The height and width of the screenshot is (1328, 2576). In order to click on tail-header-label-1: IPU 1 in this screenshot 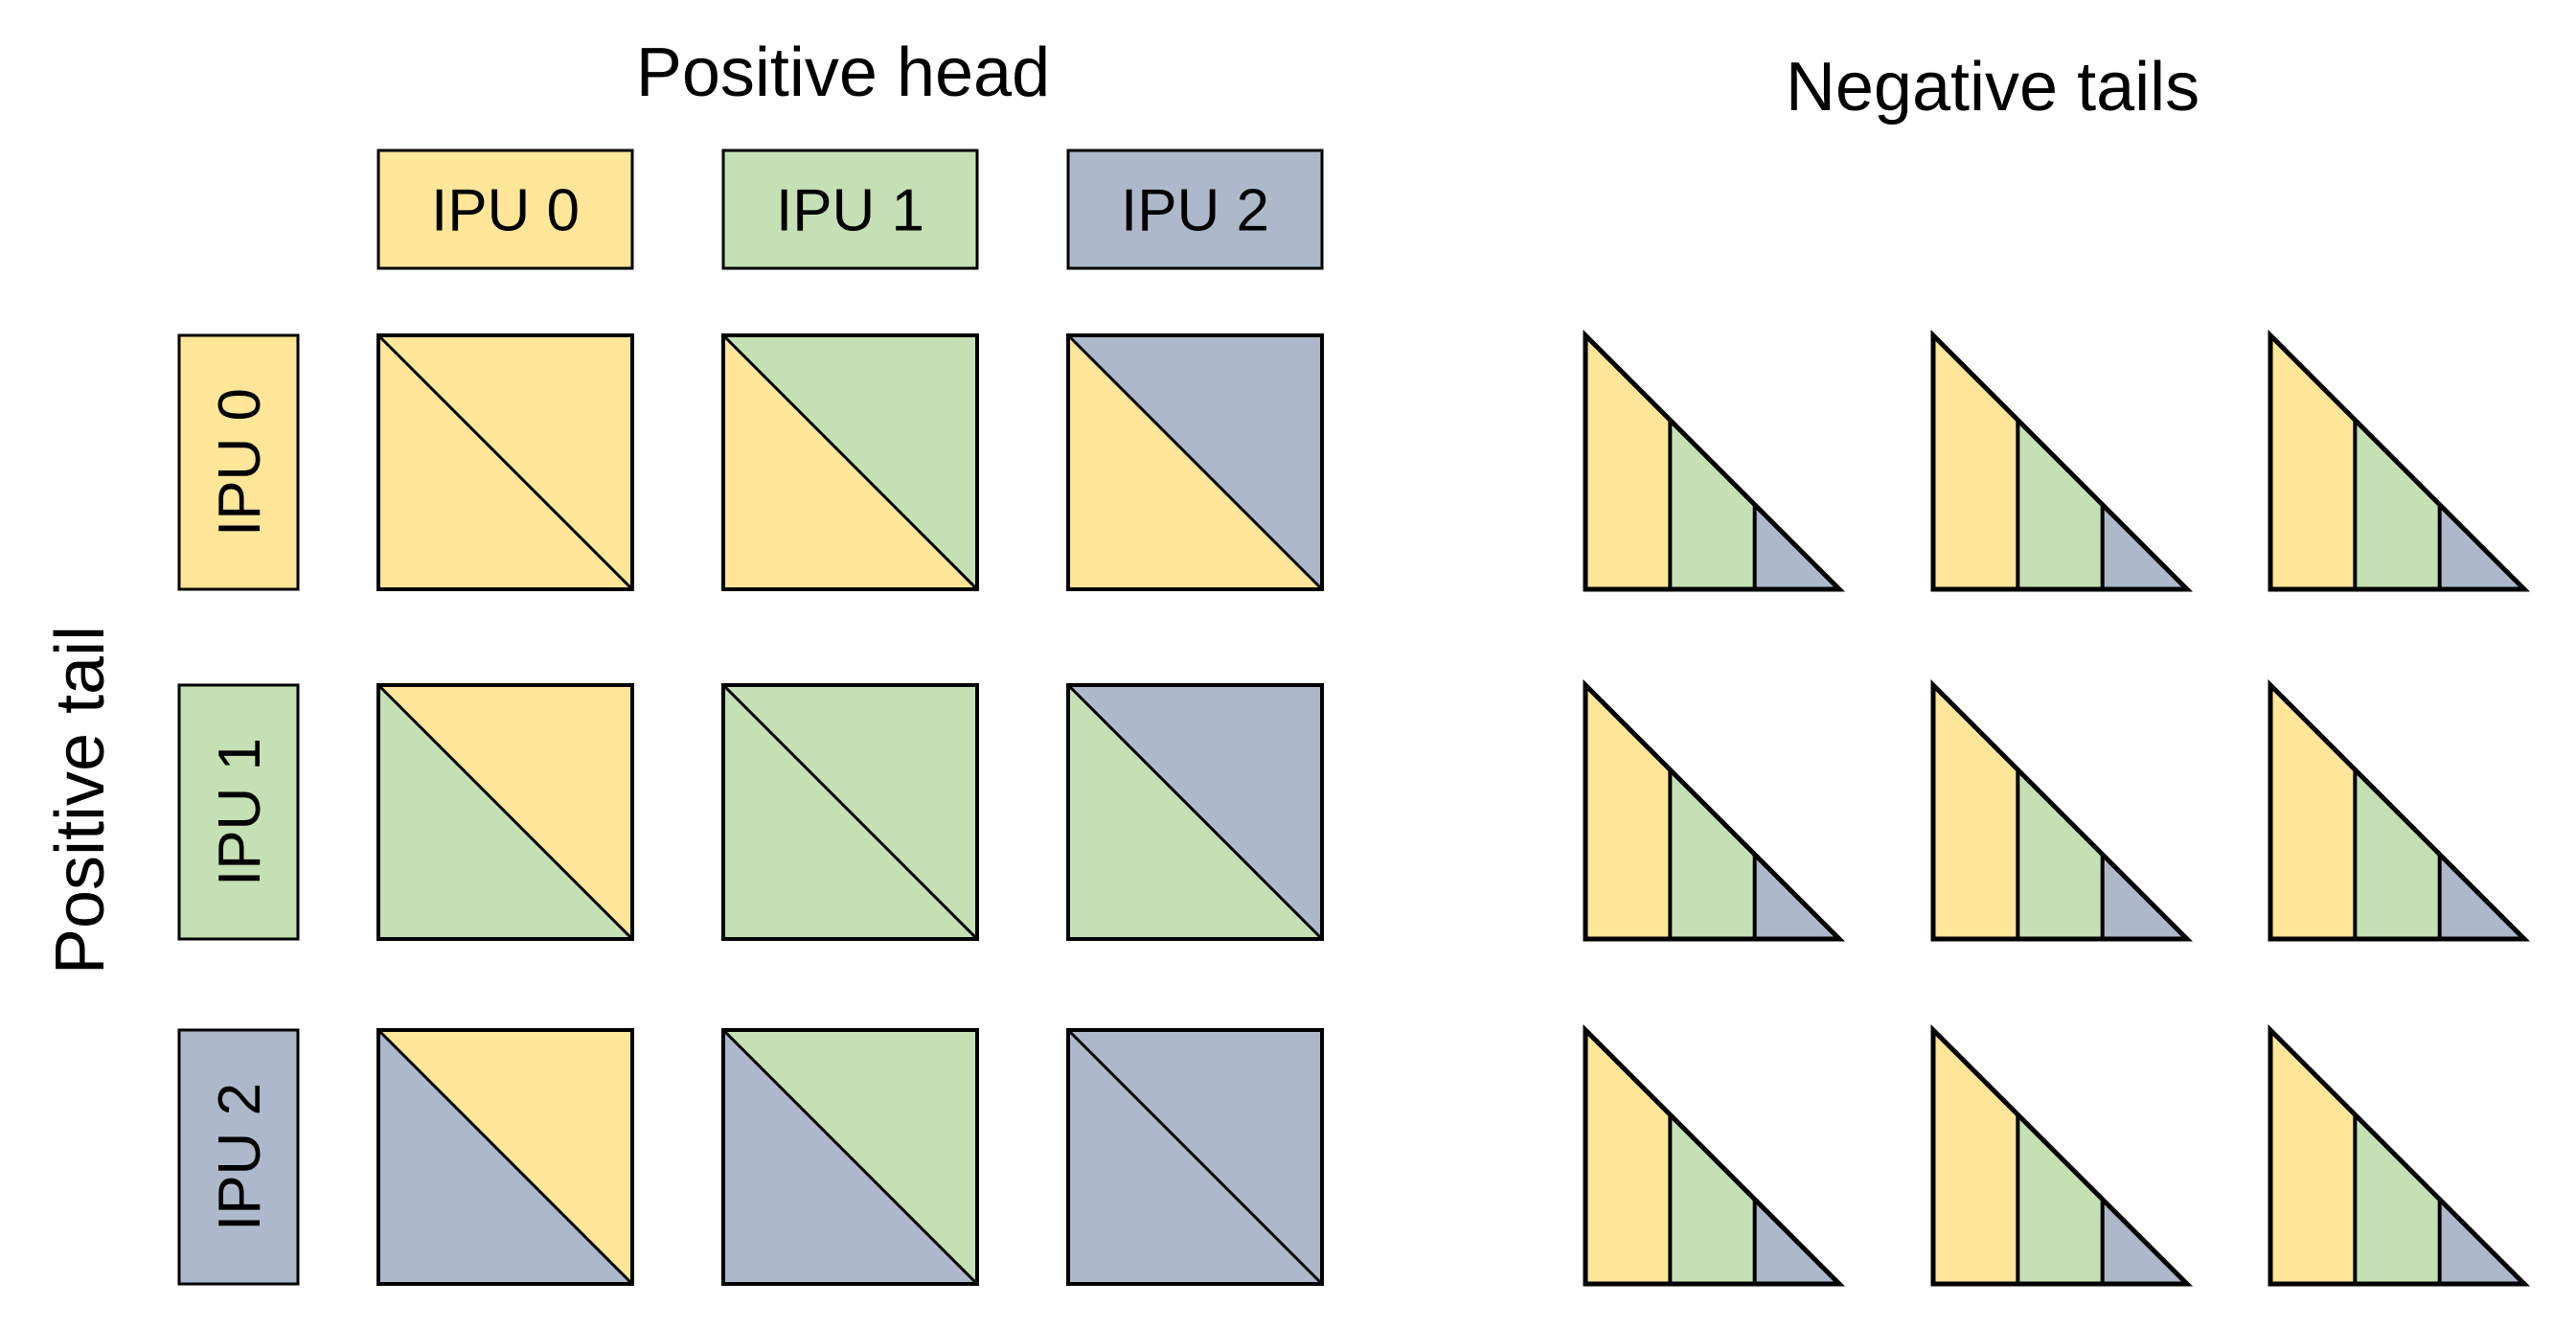, I will do `click(240, 812)`.